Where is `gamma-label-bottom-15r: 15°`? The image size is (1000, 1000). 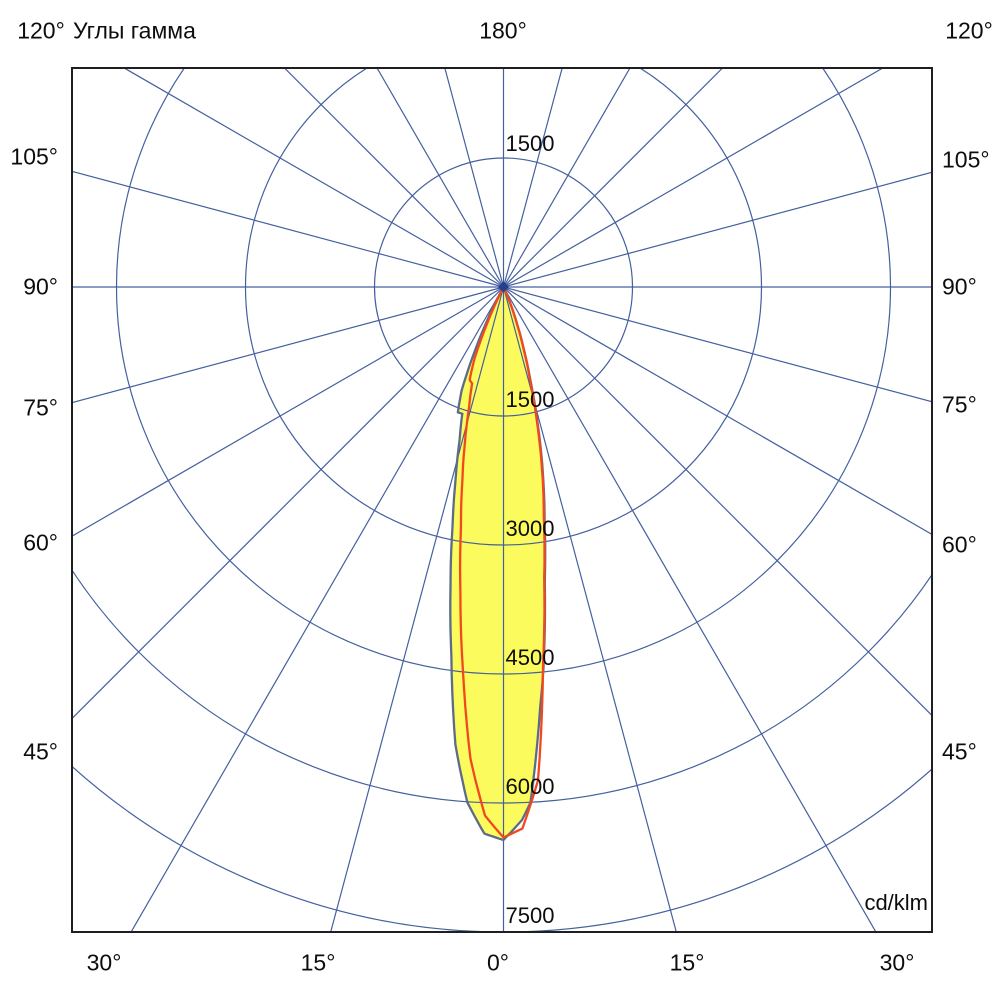 gamma-label-bottom-15r: 15° is located at coordinates (687, 962).